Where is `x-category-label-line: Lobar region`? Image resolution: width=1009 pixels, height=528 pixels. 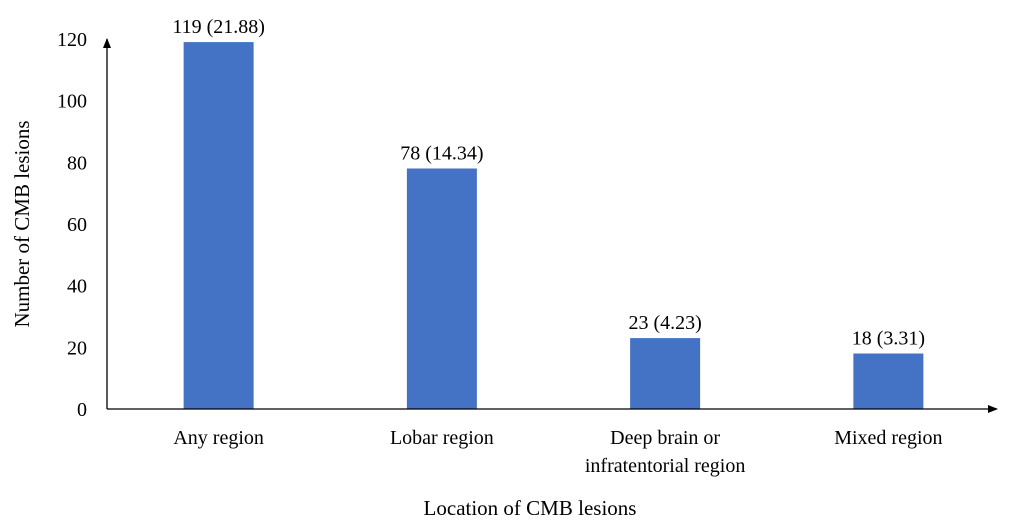 x-category-label-line: Lobar region is located at coordinates (442, 438).